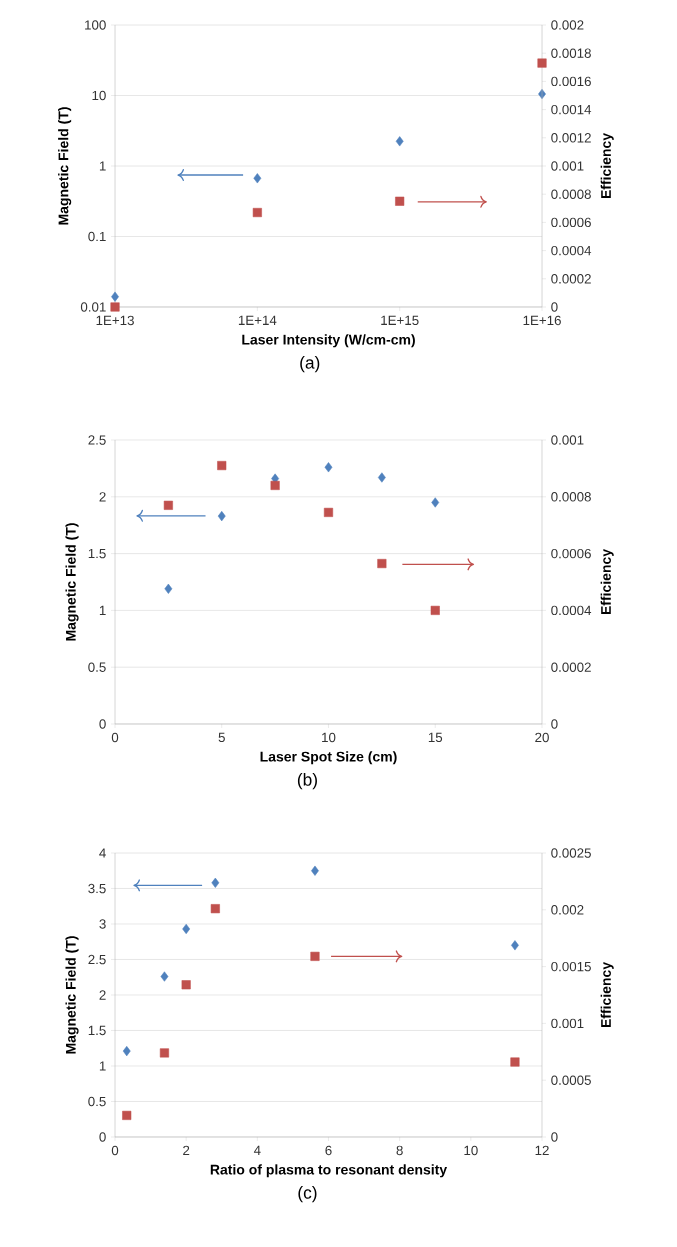  What do you see at coordinates (97, 236) in the screenshot?
I see `y-tick-label: 0.1` at bounding box center [97, 236].